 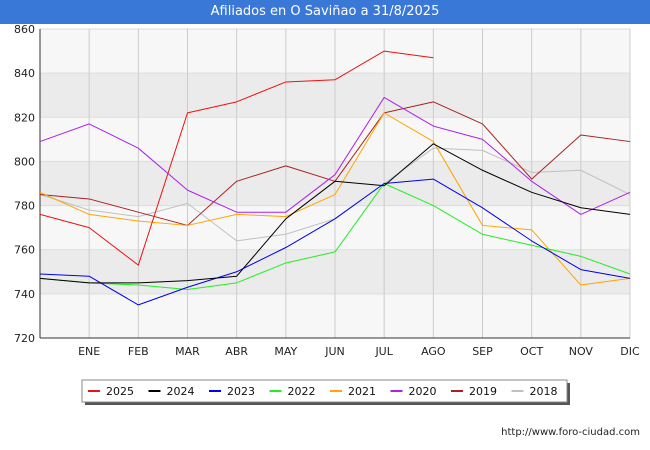 What do you see at coordinates (24, 294) in the screenshot?
I see `y-tick-label: 740` at bounding box center [24, 294].